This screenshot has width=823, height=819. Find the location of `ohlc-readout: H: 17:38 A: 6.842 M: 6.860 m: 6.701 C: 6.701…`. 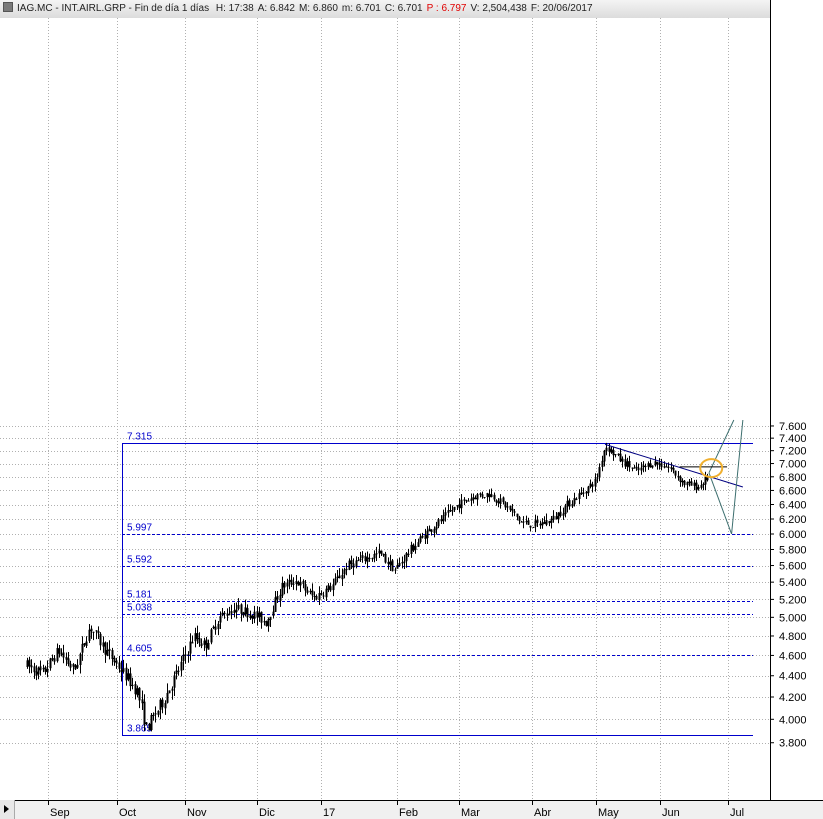

ohlc-readout: H: 17:38 A: 6.842 M: 6.860 m: 6.701 C: 6.701… is located at coordinates (402, 8).